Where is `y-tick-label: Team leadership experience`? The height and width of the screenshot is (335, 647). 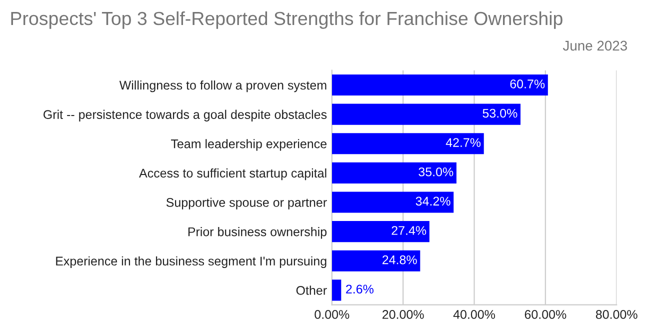
y-tick-label: Team leadership experience is located at coordinates (249, 145).